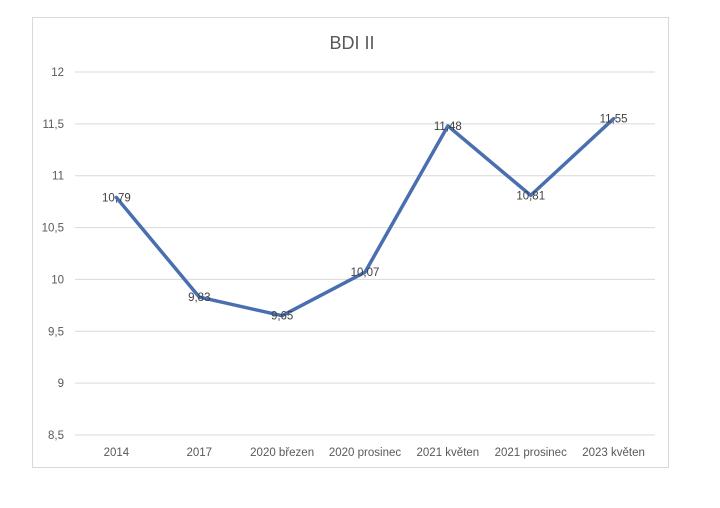  I want to click on x-tick-label: 2014, so click(117, 453).